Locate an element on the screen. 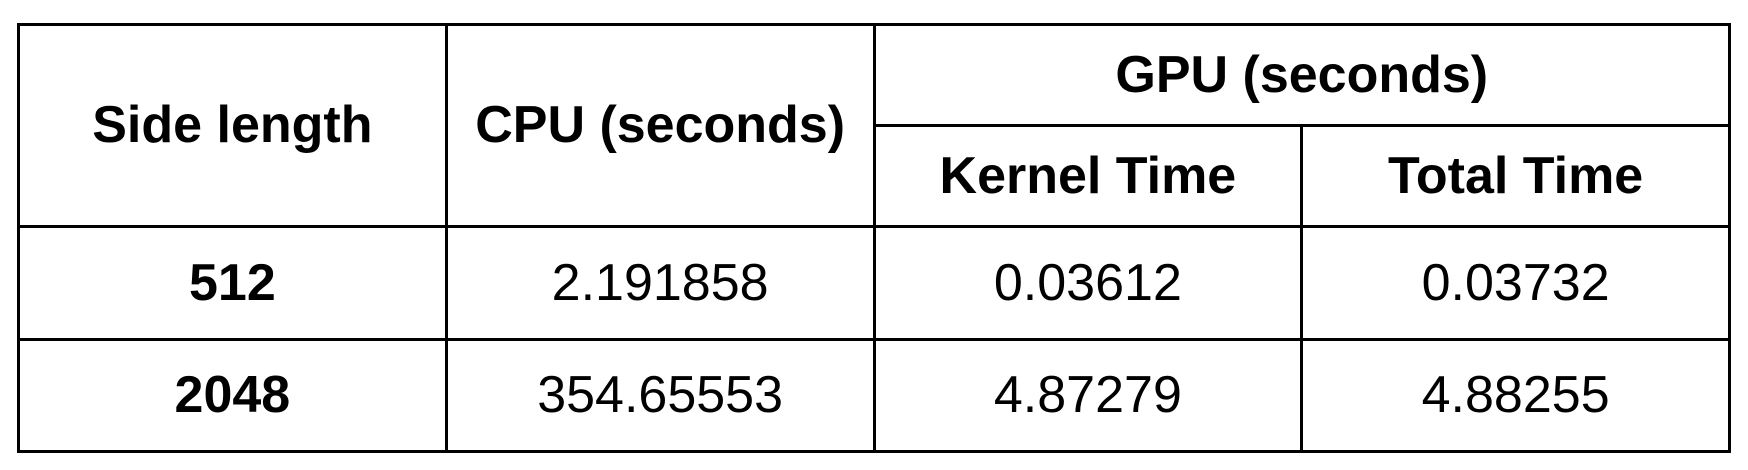 The image size is (1748, 470). header-side-length: Side length is located at coordinates (232, 125).